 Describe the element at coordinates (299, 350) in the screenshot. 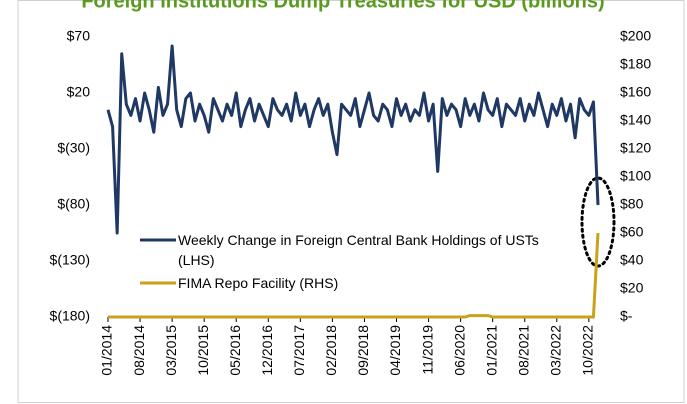

I see `x-tick-label: 07/2017` at that location.